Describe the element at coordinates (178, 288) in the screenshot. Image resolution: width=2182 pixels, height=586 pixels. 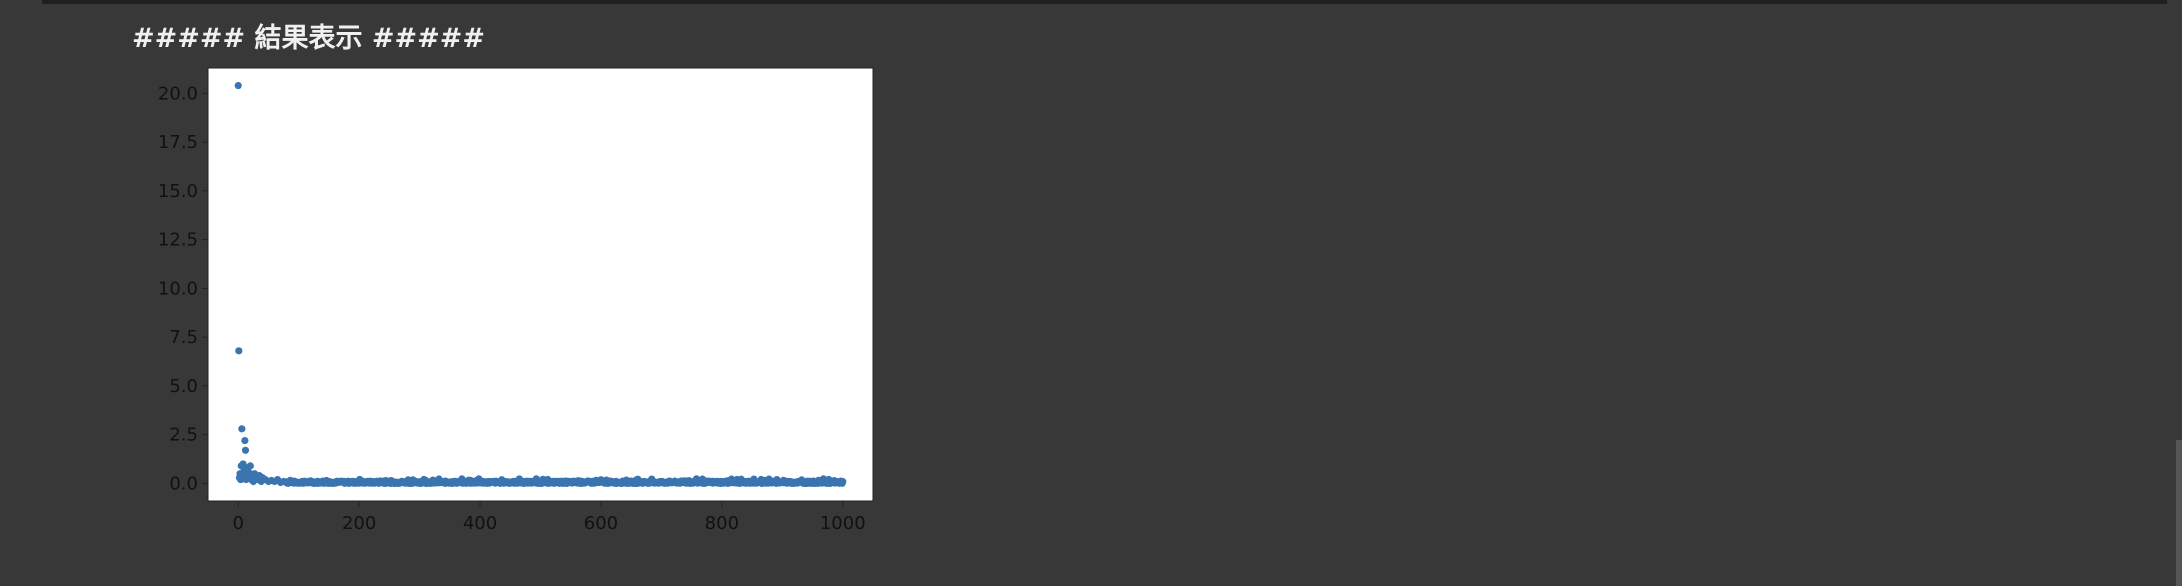
I see `y-tick-label: 10.0` at that location.